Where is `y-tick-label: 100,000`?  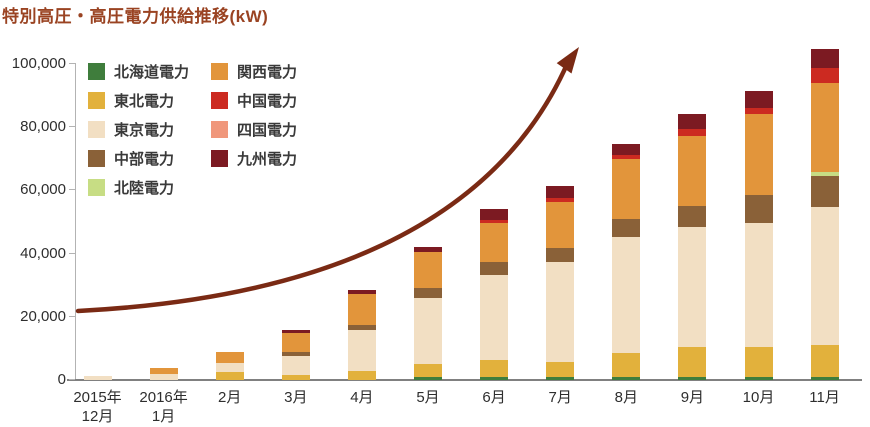 y-tick-label: 100,000 is located at coordinates (38, 63).